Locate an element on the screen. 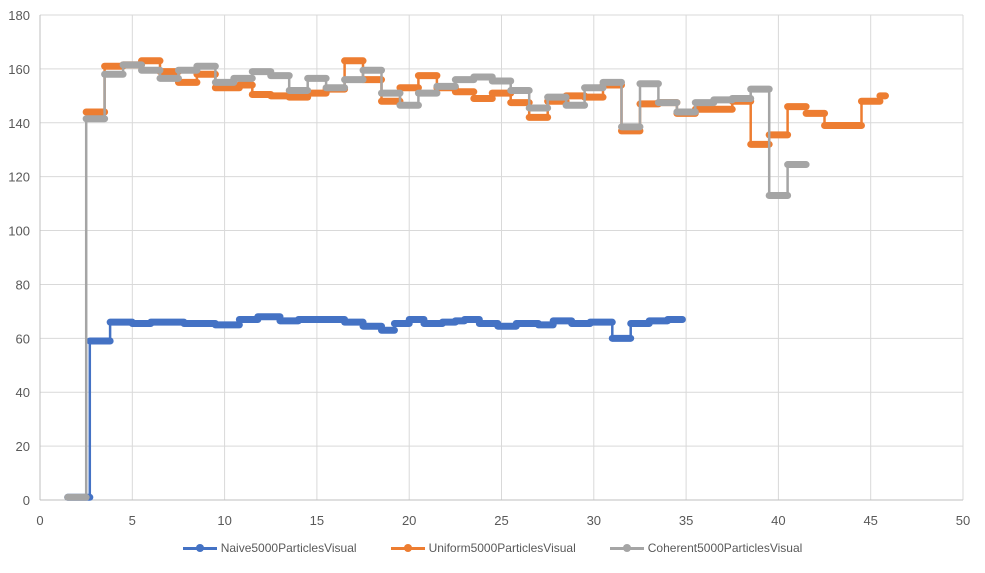  x-tick-label: 20 is located at coordinates (409, 520).